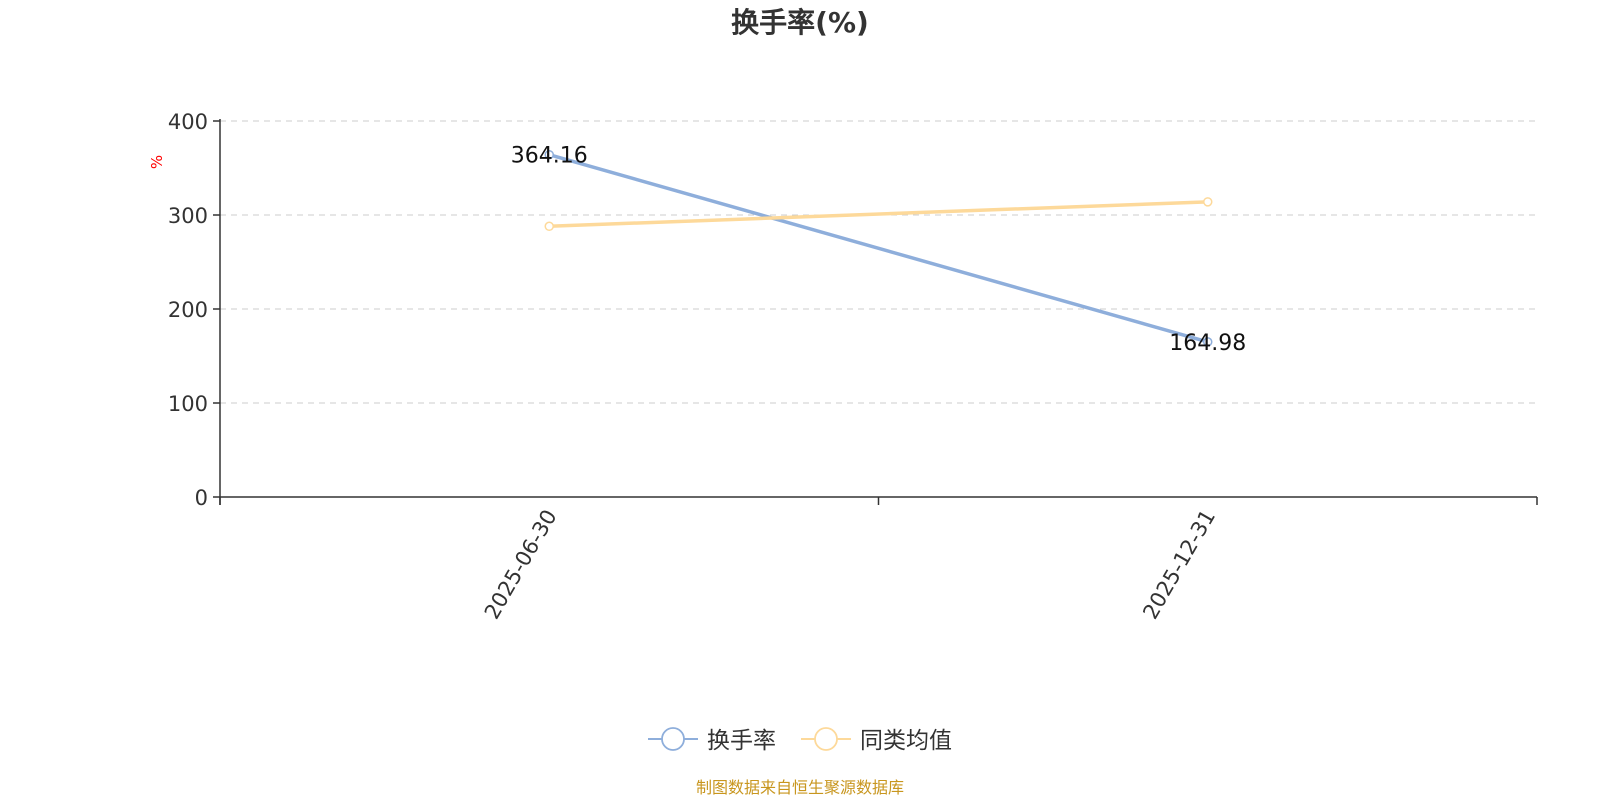 Image resolution: width=1600 pixels, height=800 pixels. I want to click on data-source-note: 制图数据来自恒生聚源数据库, so click(800, 787).